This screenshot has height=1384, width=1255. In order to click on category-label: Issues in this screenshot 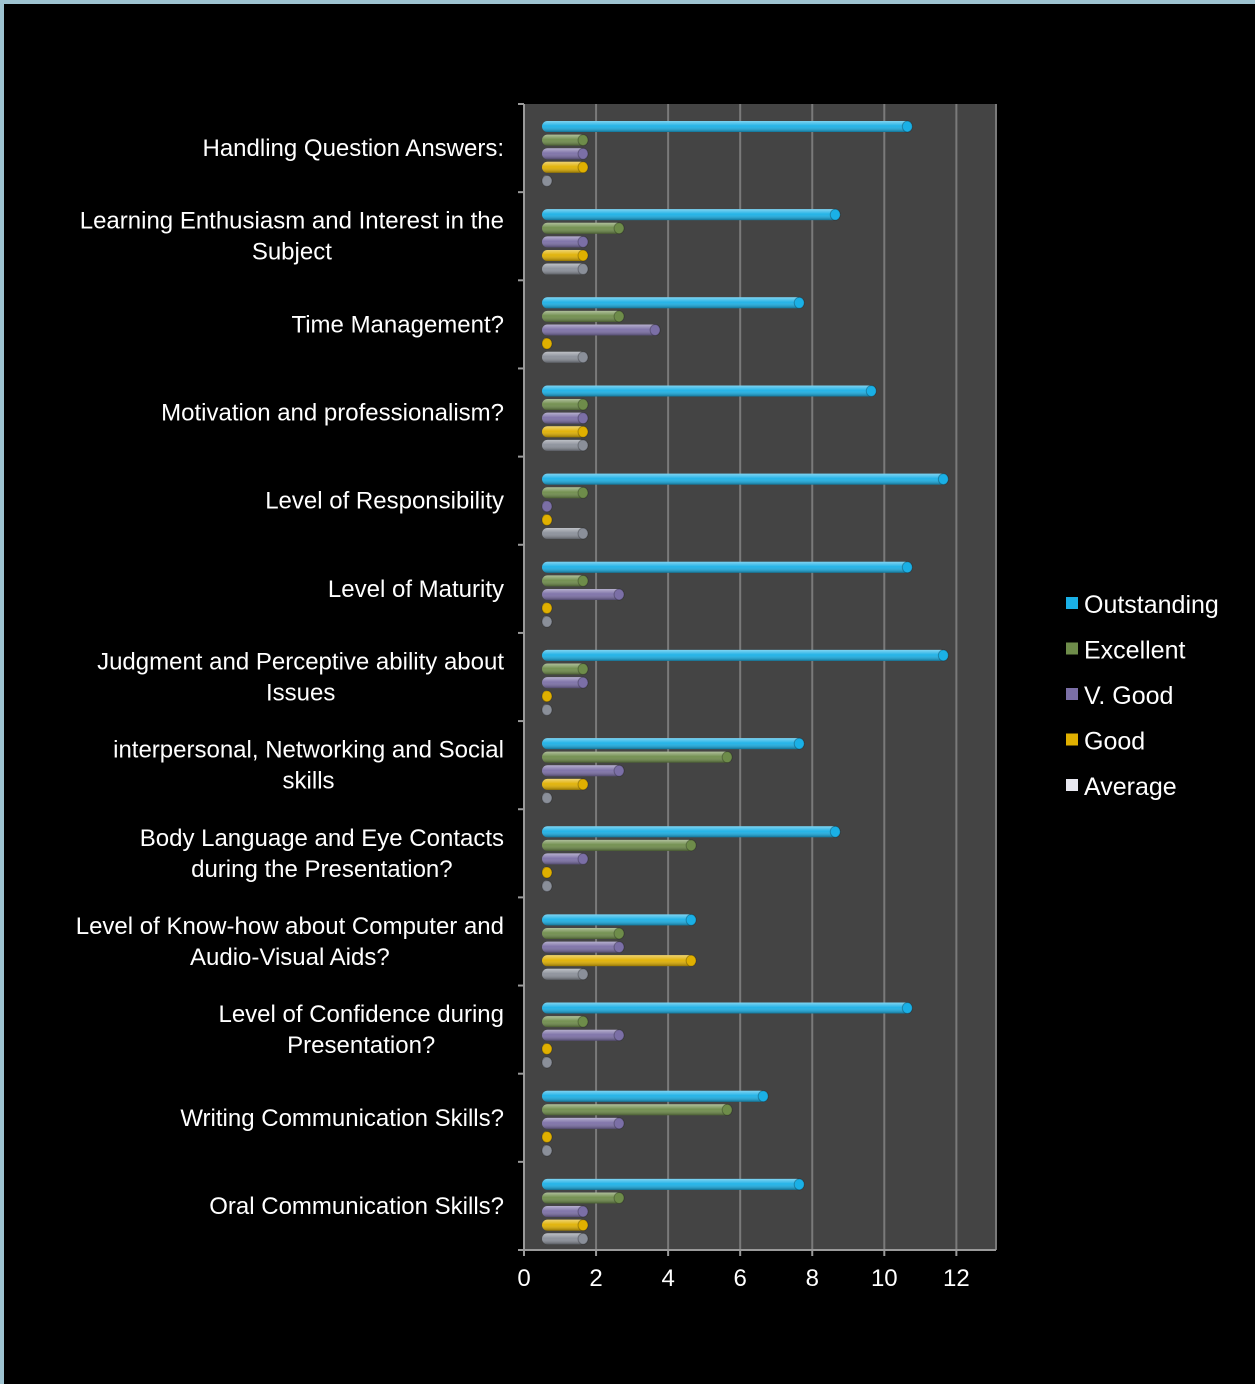, I will do `click(300, 693)`.